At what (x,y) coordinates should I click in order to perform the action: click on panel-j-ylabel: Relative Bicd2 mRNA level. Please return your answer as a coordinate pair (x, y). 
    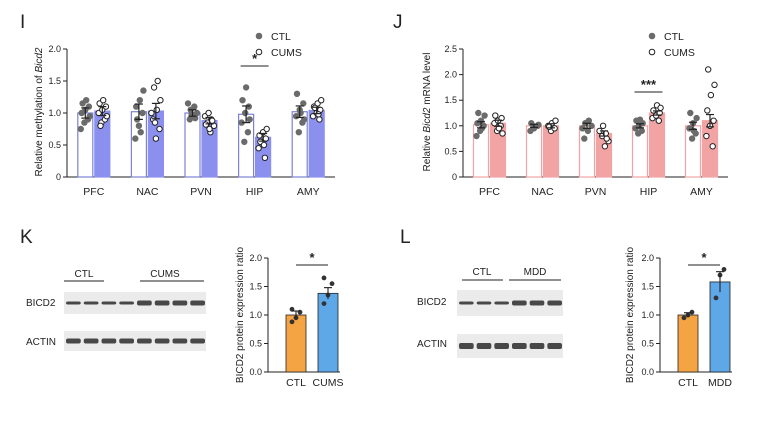
    Looking at the image, I should click on (427, 112).